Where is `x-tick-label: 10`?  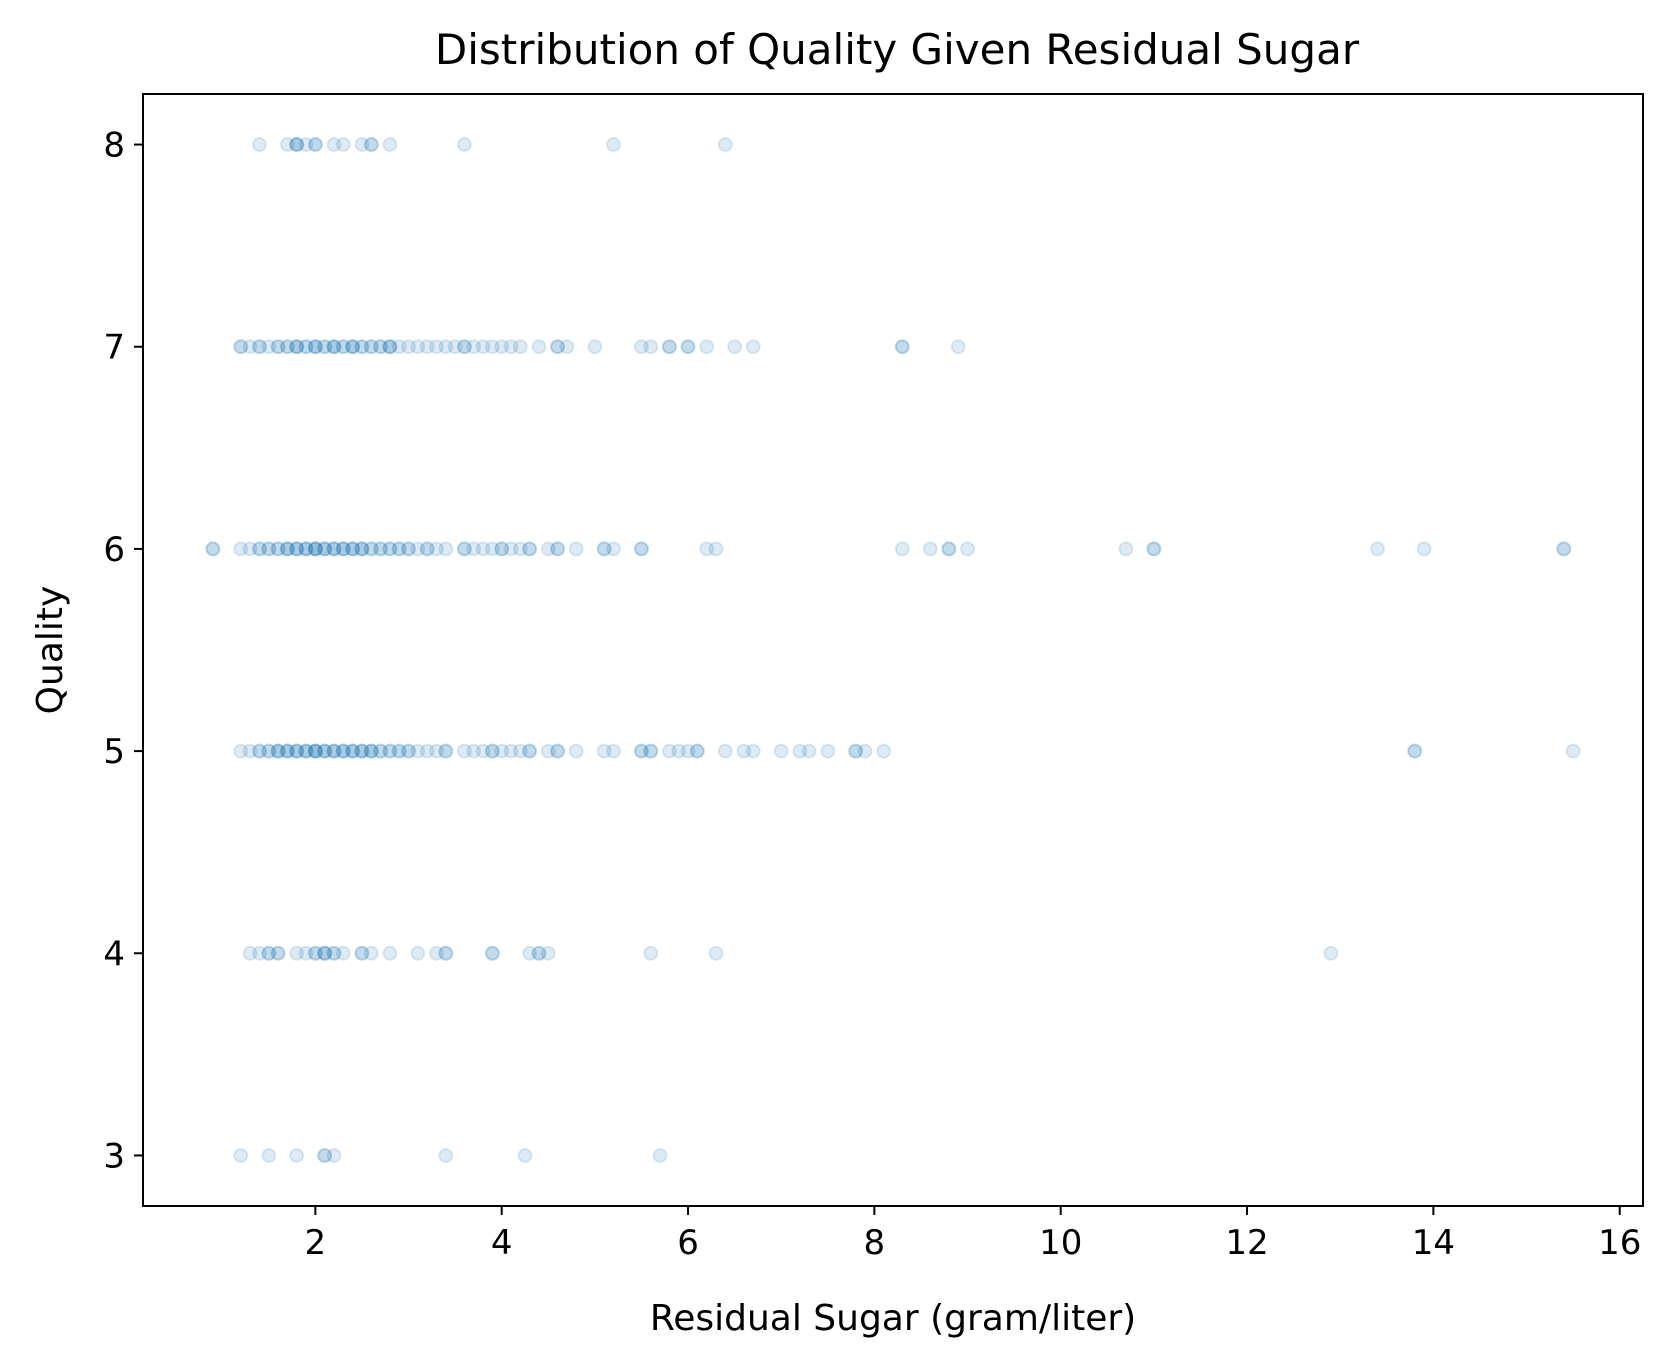 x-tick-label: 10 is located at coordinates (1060, 1243).